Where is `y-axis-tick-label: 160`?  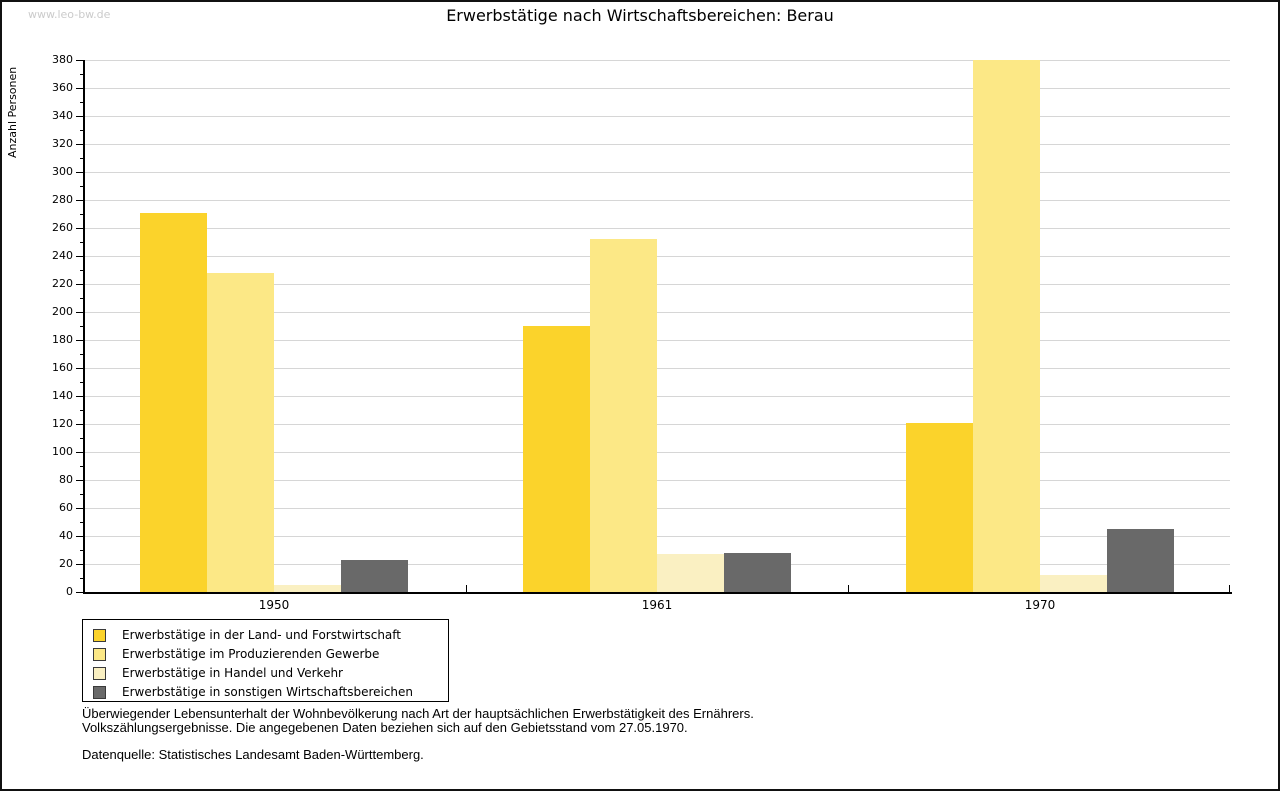 y-axis-tick-label: 160 is located at coordinates (62, 367).